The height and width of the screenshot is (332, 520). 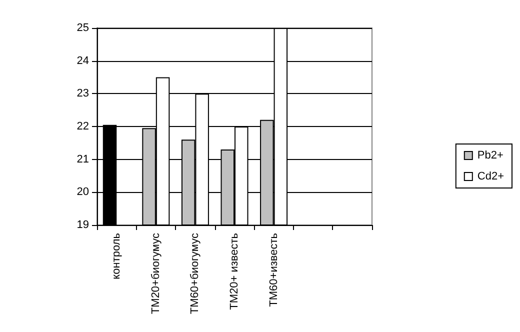 I want to click on x-tick-label: ТМ60+известь, so click(x=274, y=269).